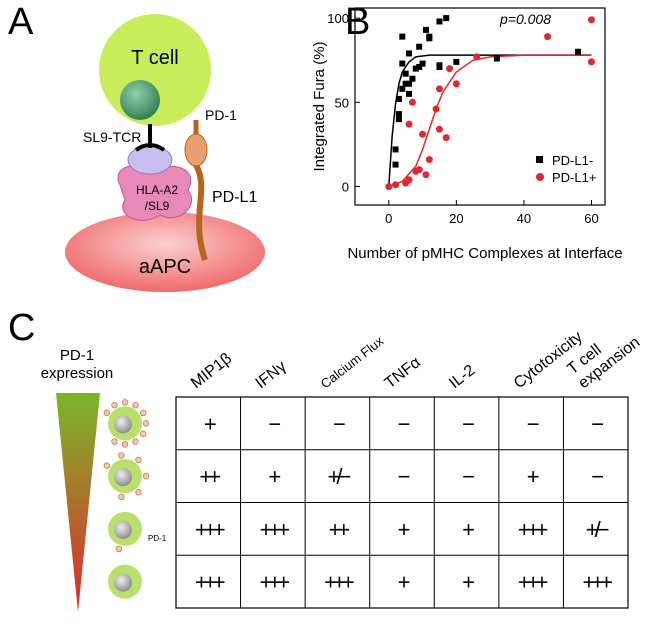  What do you see at coordinates (77, 355) in the screenshot?
I see `label: PD-1` at bounding box center [77, 355].